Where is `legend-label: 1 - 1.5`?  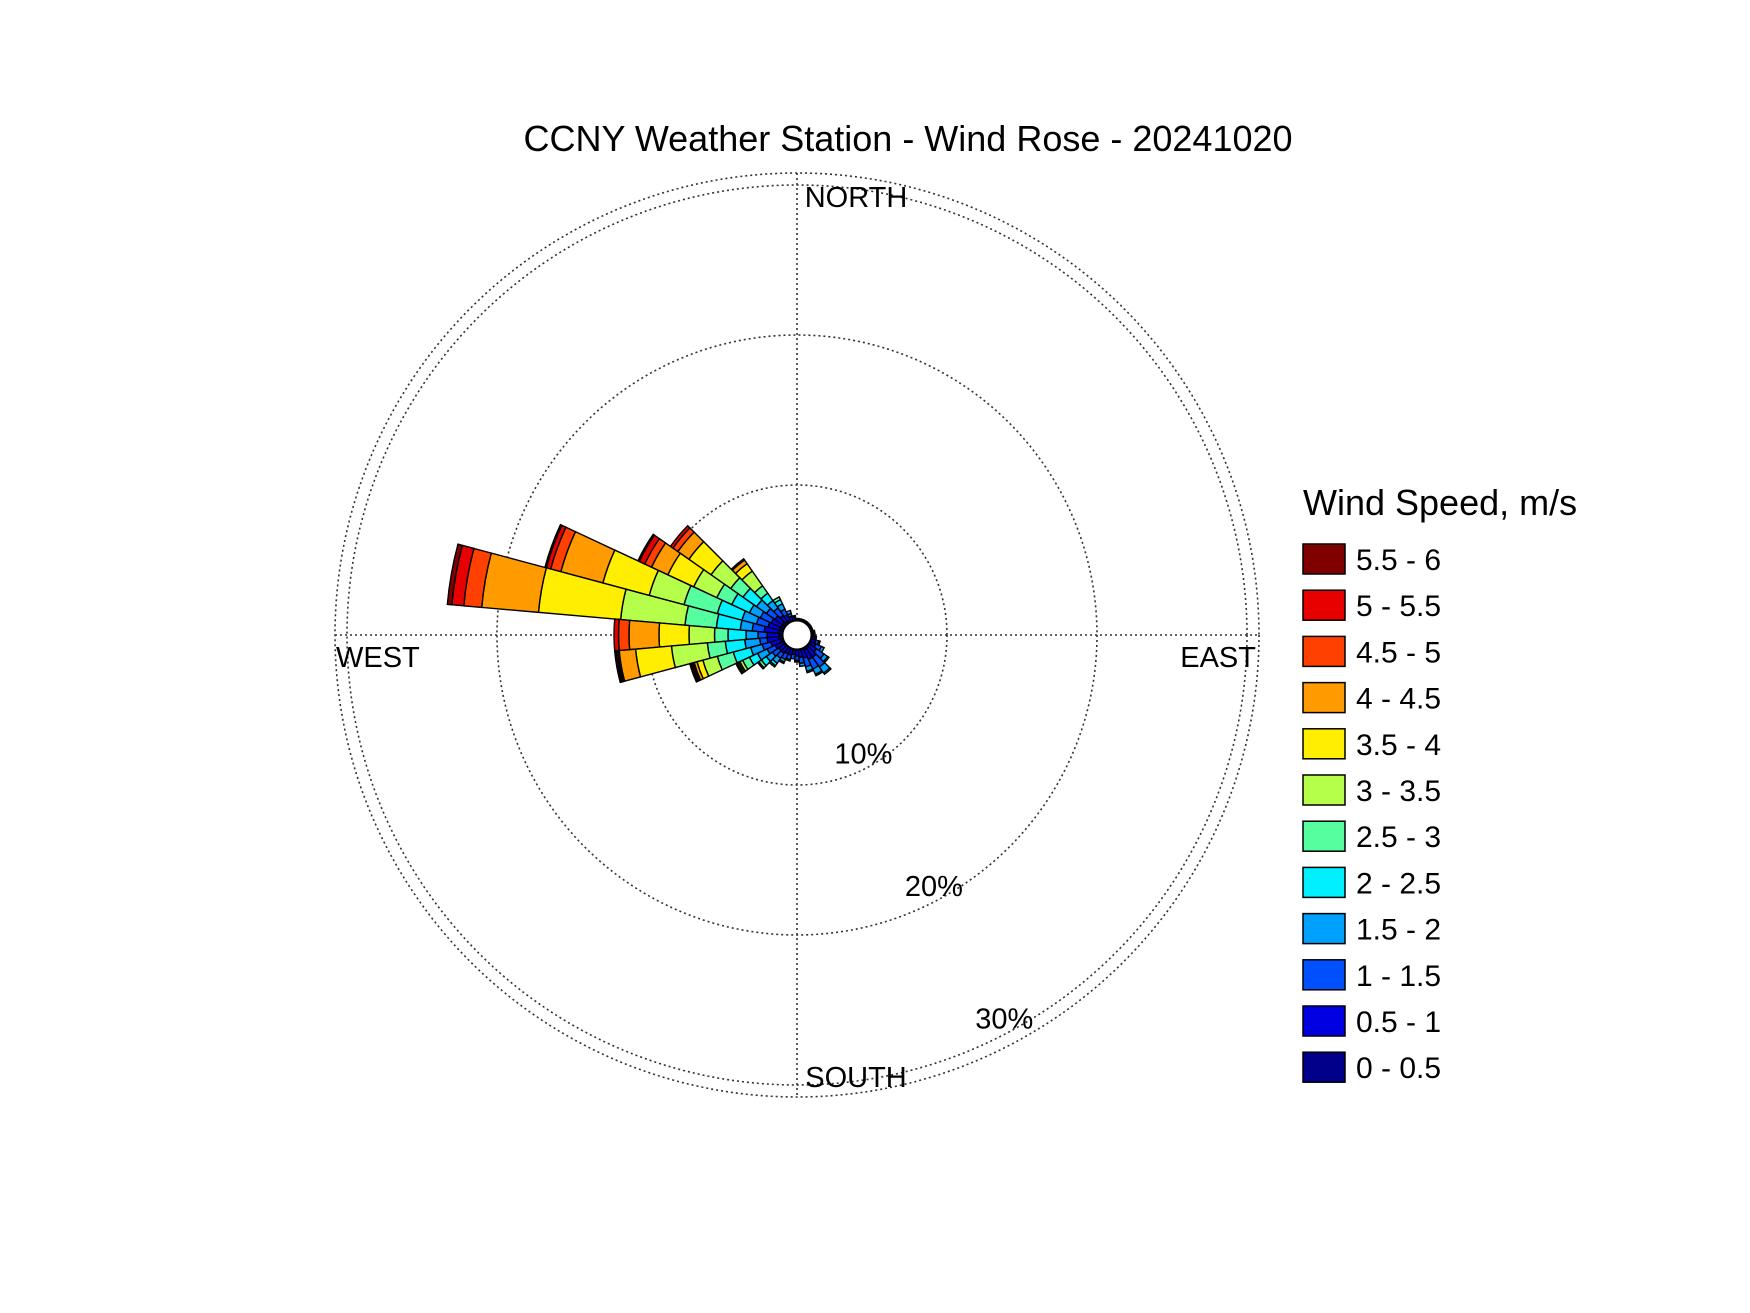
legend-label: 1 - 1.5 is located at coordinates (1398, 976).